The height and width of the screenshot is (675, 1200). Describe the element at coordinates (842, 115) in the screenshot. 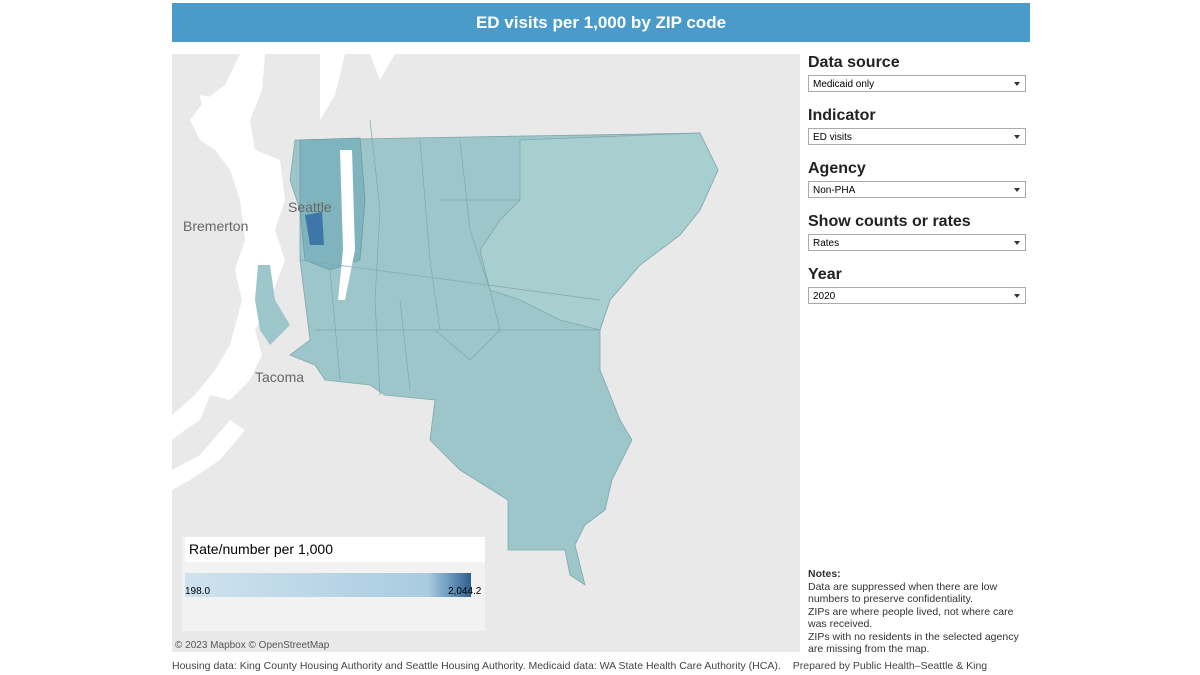

I see `filter-label: Indicator` at that location.